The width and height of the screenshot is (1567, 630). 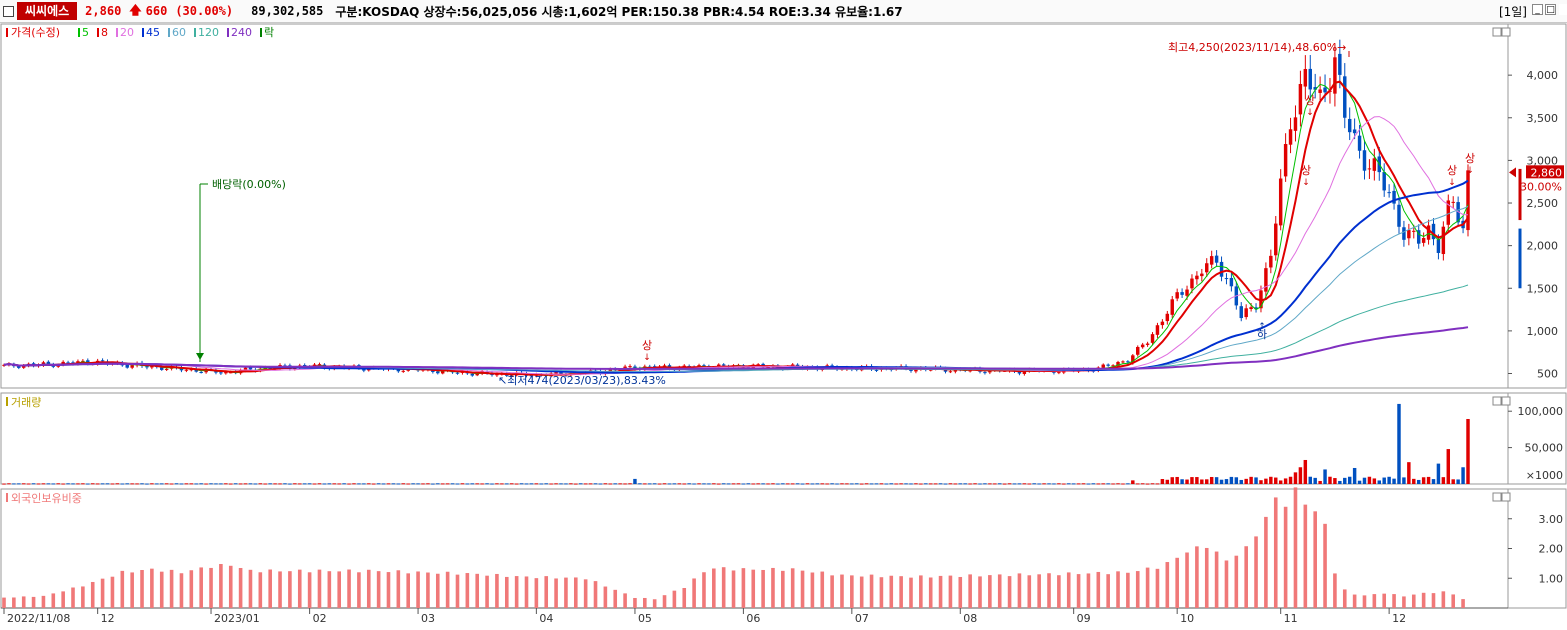 What do you see at coordinates (647, 345) in the screenshot?
I see `limit-up-marker: 상` at bounding box center [647, 345].